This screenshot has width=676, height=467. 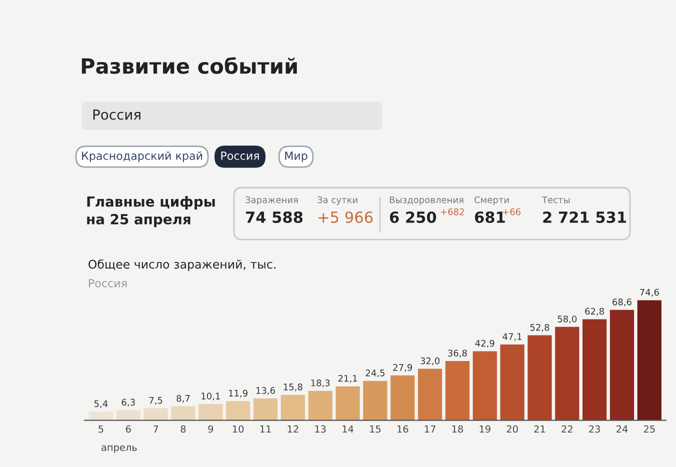 What do you see at coordinates (452, 212) in the screenshot?
I see `text: +682` at bounding box center [452, 212].